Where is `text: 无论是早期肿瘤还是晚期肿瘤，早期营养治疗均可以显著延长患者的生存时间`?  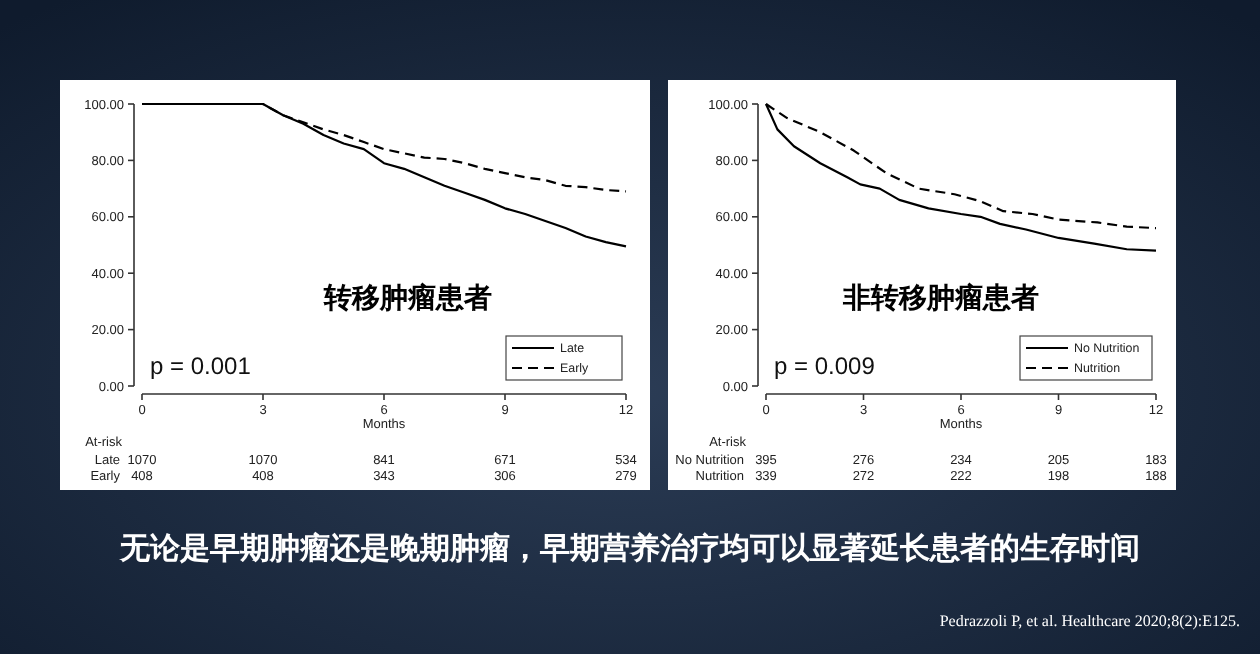
text: 无论是早期肿瘤还是晚期肿瘤，早期营养治疗均可以显著延长患者的生存时间 is located at coordinates (629, 548).